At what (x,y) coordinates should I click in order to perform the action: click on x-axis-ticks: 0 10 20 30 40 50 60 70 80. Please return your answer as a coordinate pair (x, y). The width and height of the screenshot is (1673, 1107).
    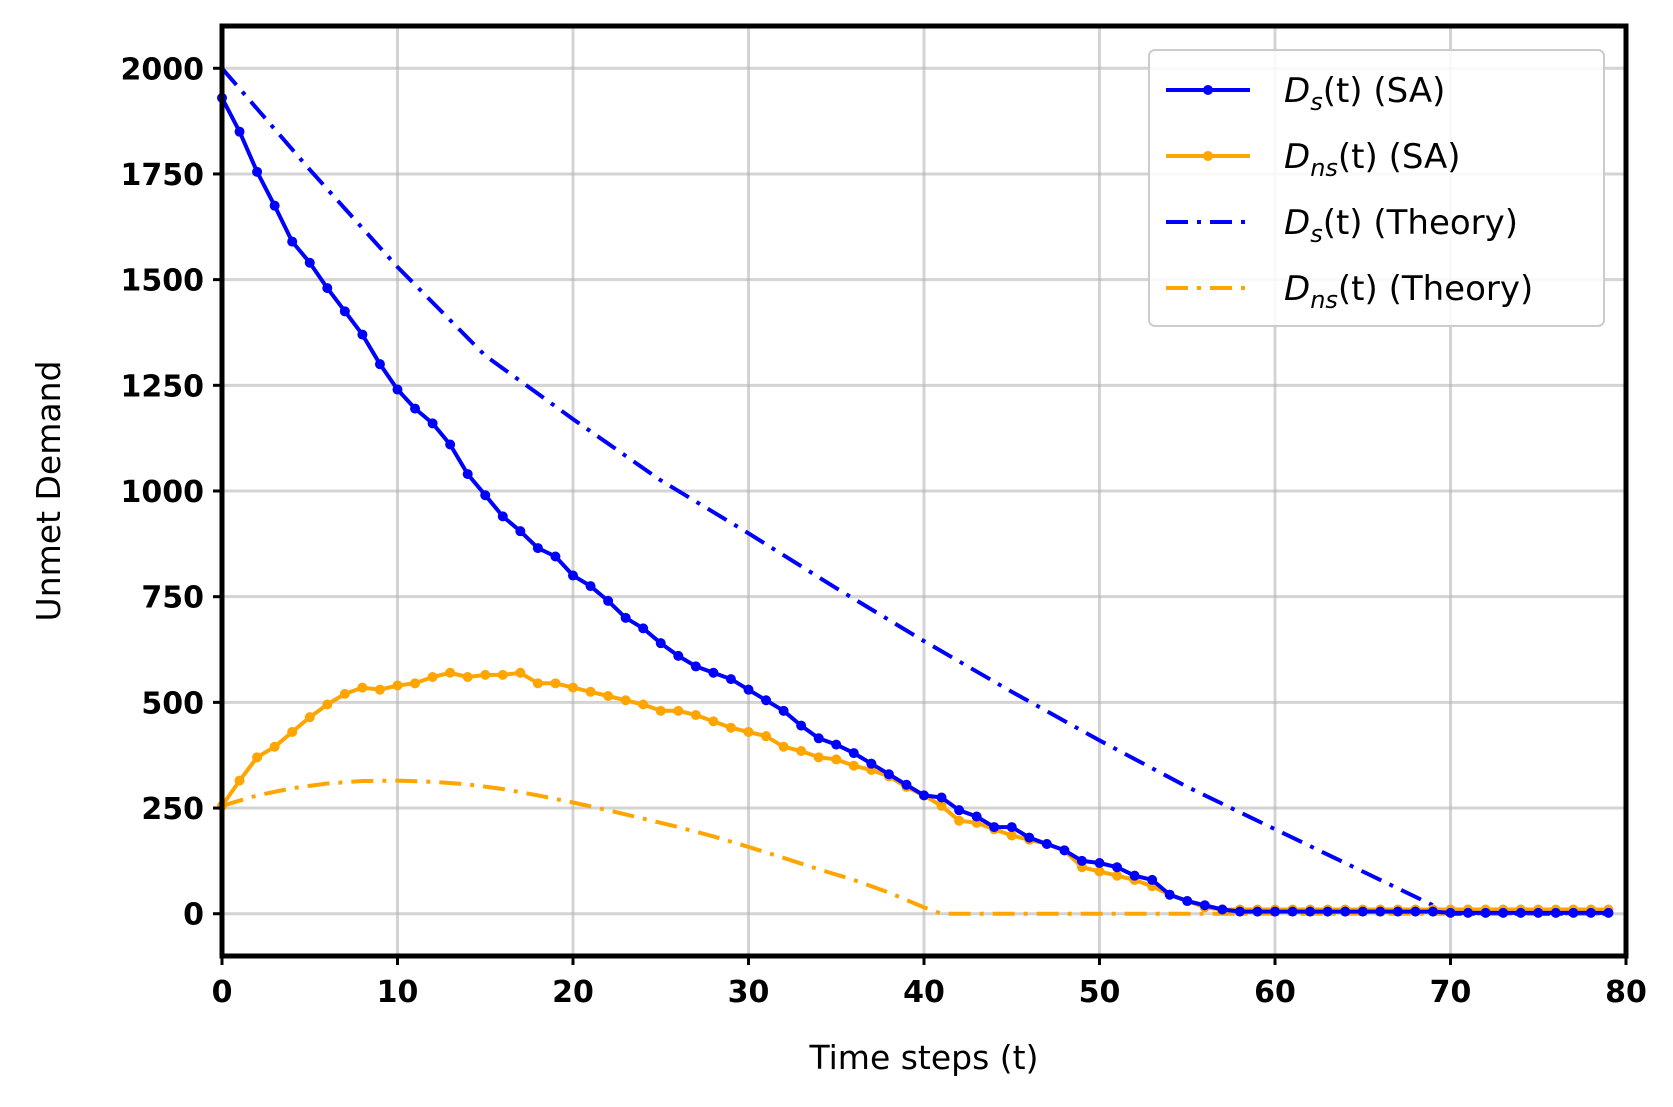
    Looking at the image, I should click on (929, 983).